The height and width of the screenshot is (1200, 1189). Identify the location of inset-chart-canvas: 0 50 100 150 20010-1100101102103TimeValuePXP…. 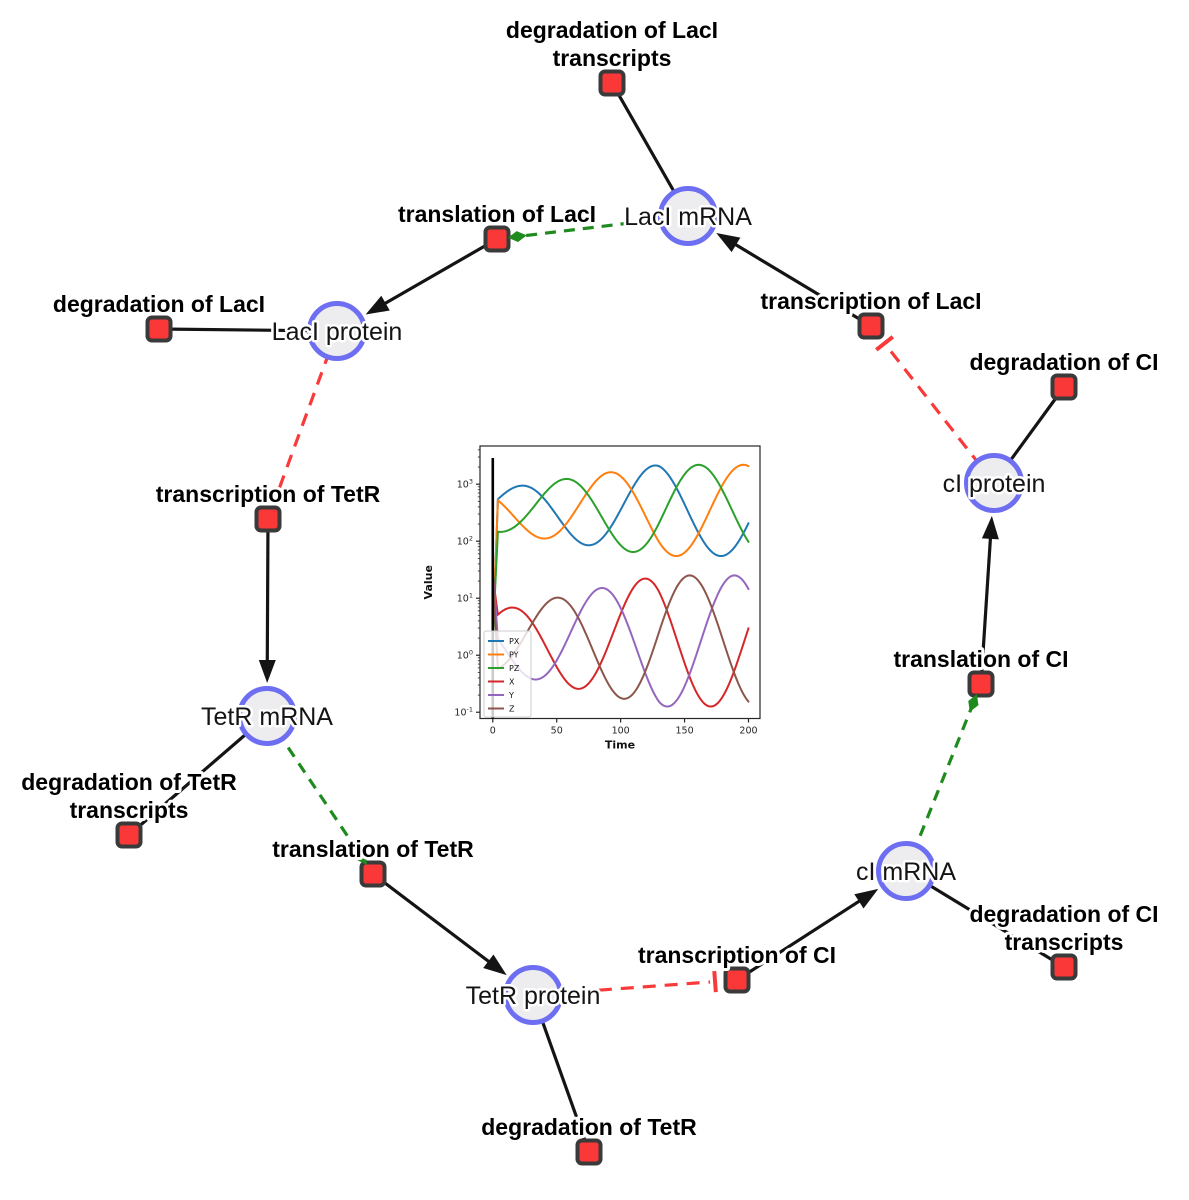
(591, 598).